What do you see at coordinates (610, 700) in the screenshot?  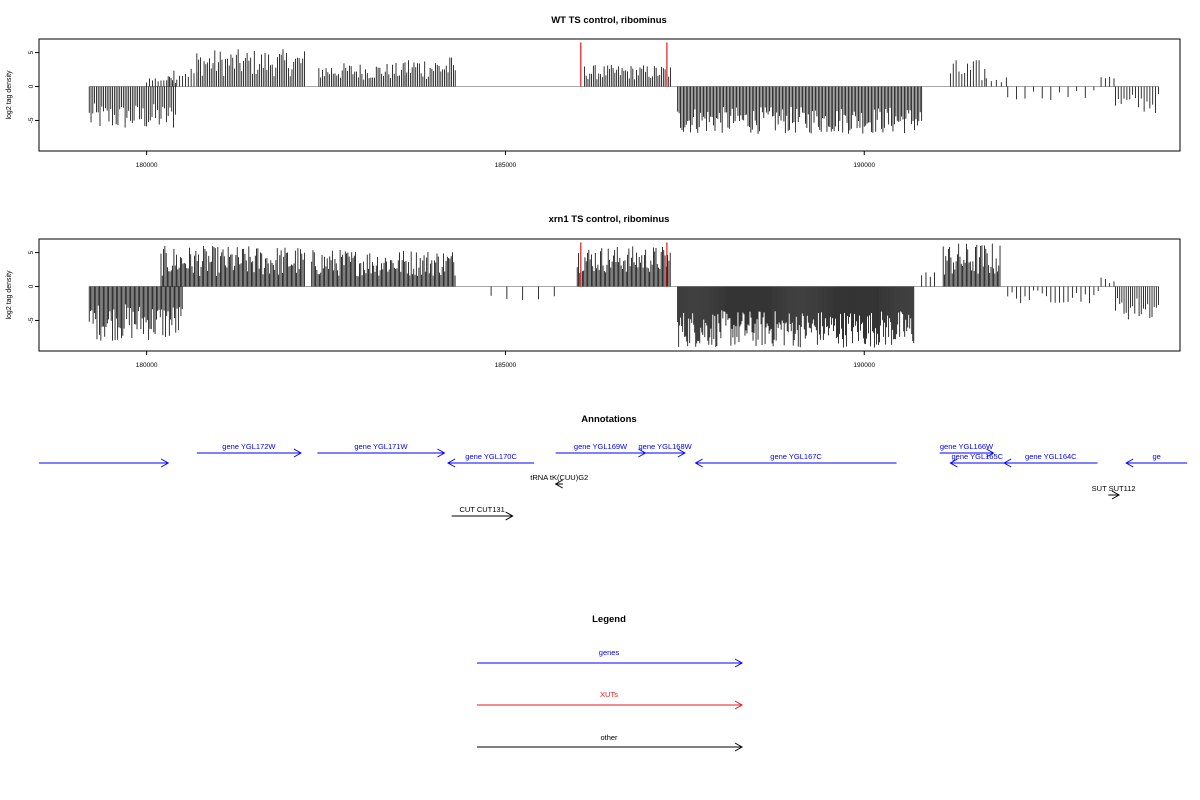 I see `legend-item-xuts: XUTs` at bounding box center [610, 700].